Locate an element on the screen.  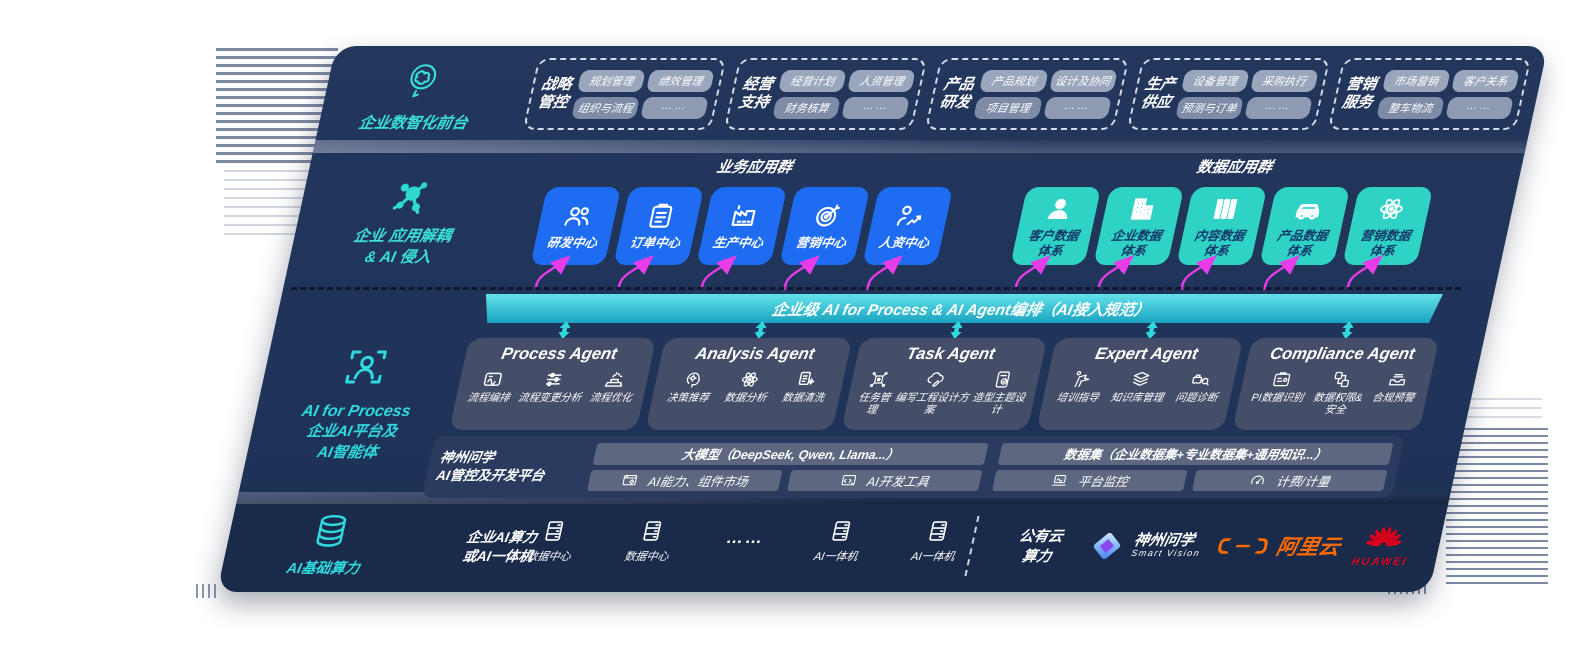
ai-layer-label-line2: 企业AI平台及 is located at coordinates (352, 431).